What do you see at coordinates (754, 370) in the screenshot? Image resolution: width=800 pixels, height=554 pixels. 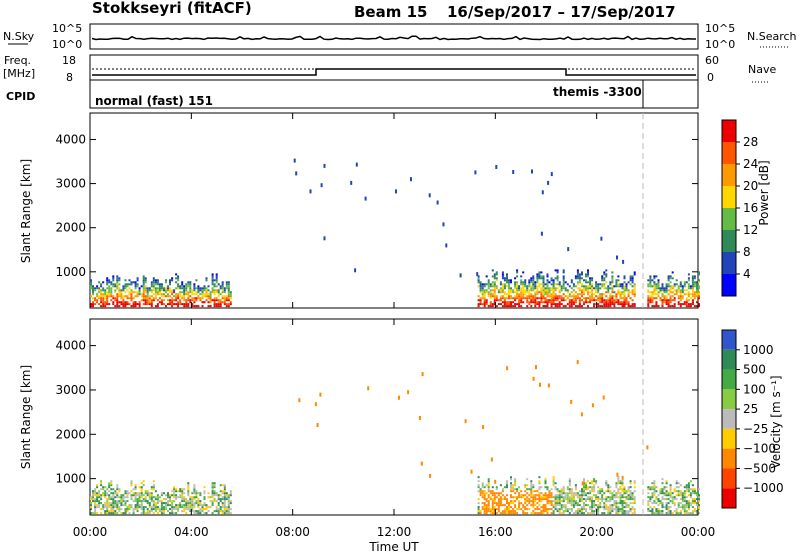 I see `colorbar-tick-label: 500` at bounding box center [754, 370].